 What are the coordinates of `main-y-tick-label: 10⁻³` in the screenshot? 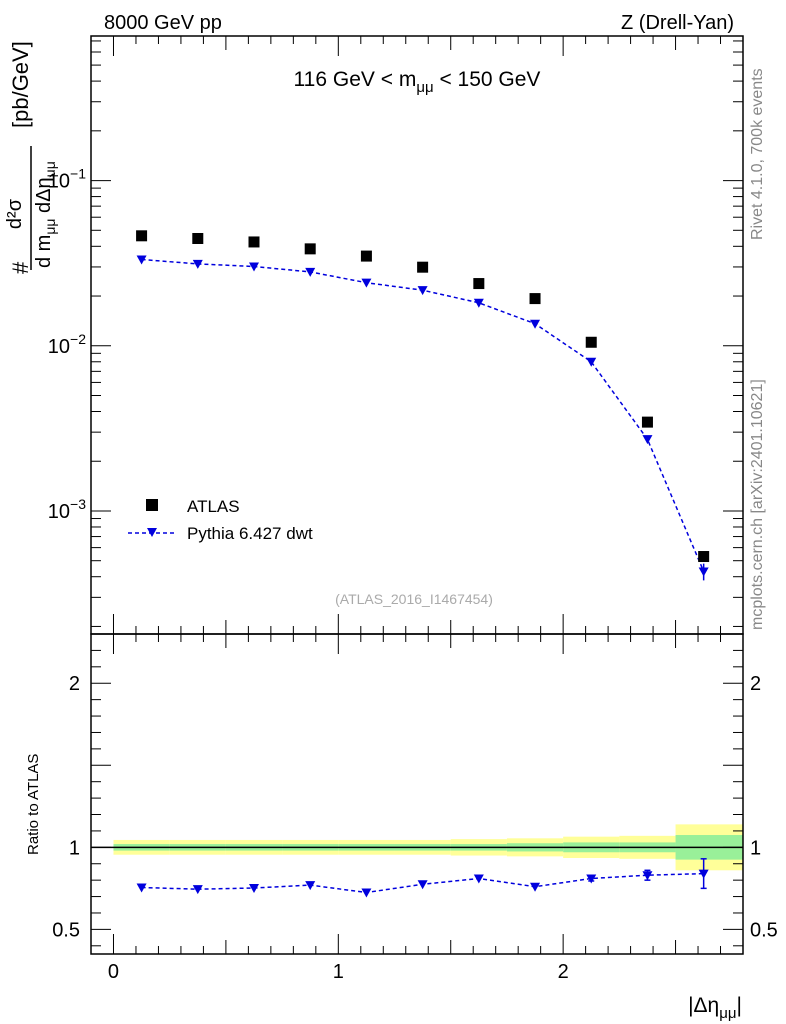 It's located at (67, 509).